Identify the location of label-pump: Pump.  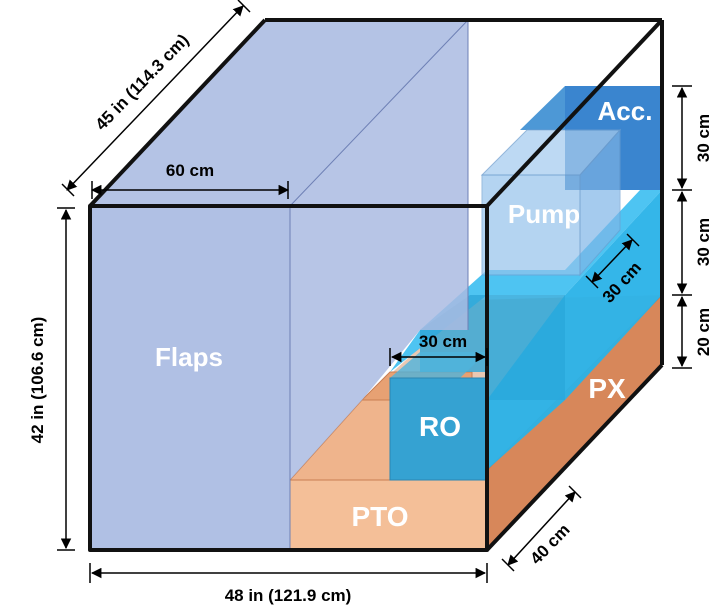
(544, 214).